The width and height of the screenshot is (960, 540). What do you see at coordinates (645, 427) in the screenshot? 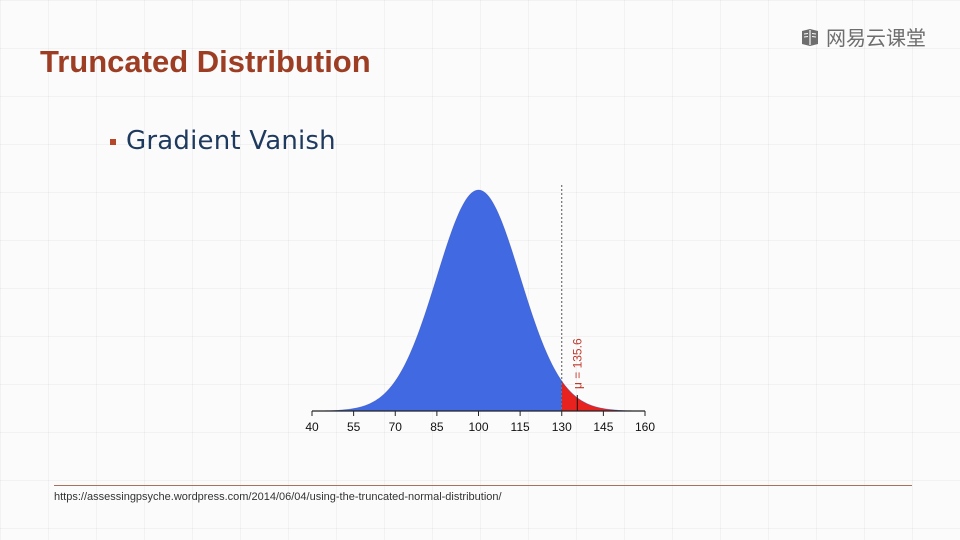
I see `x-tick-label: 160` at bounding box center [645, 427].